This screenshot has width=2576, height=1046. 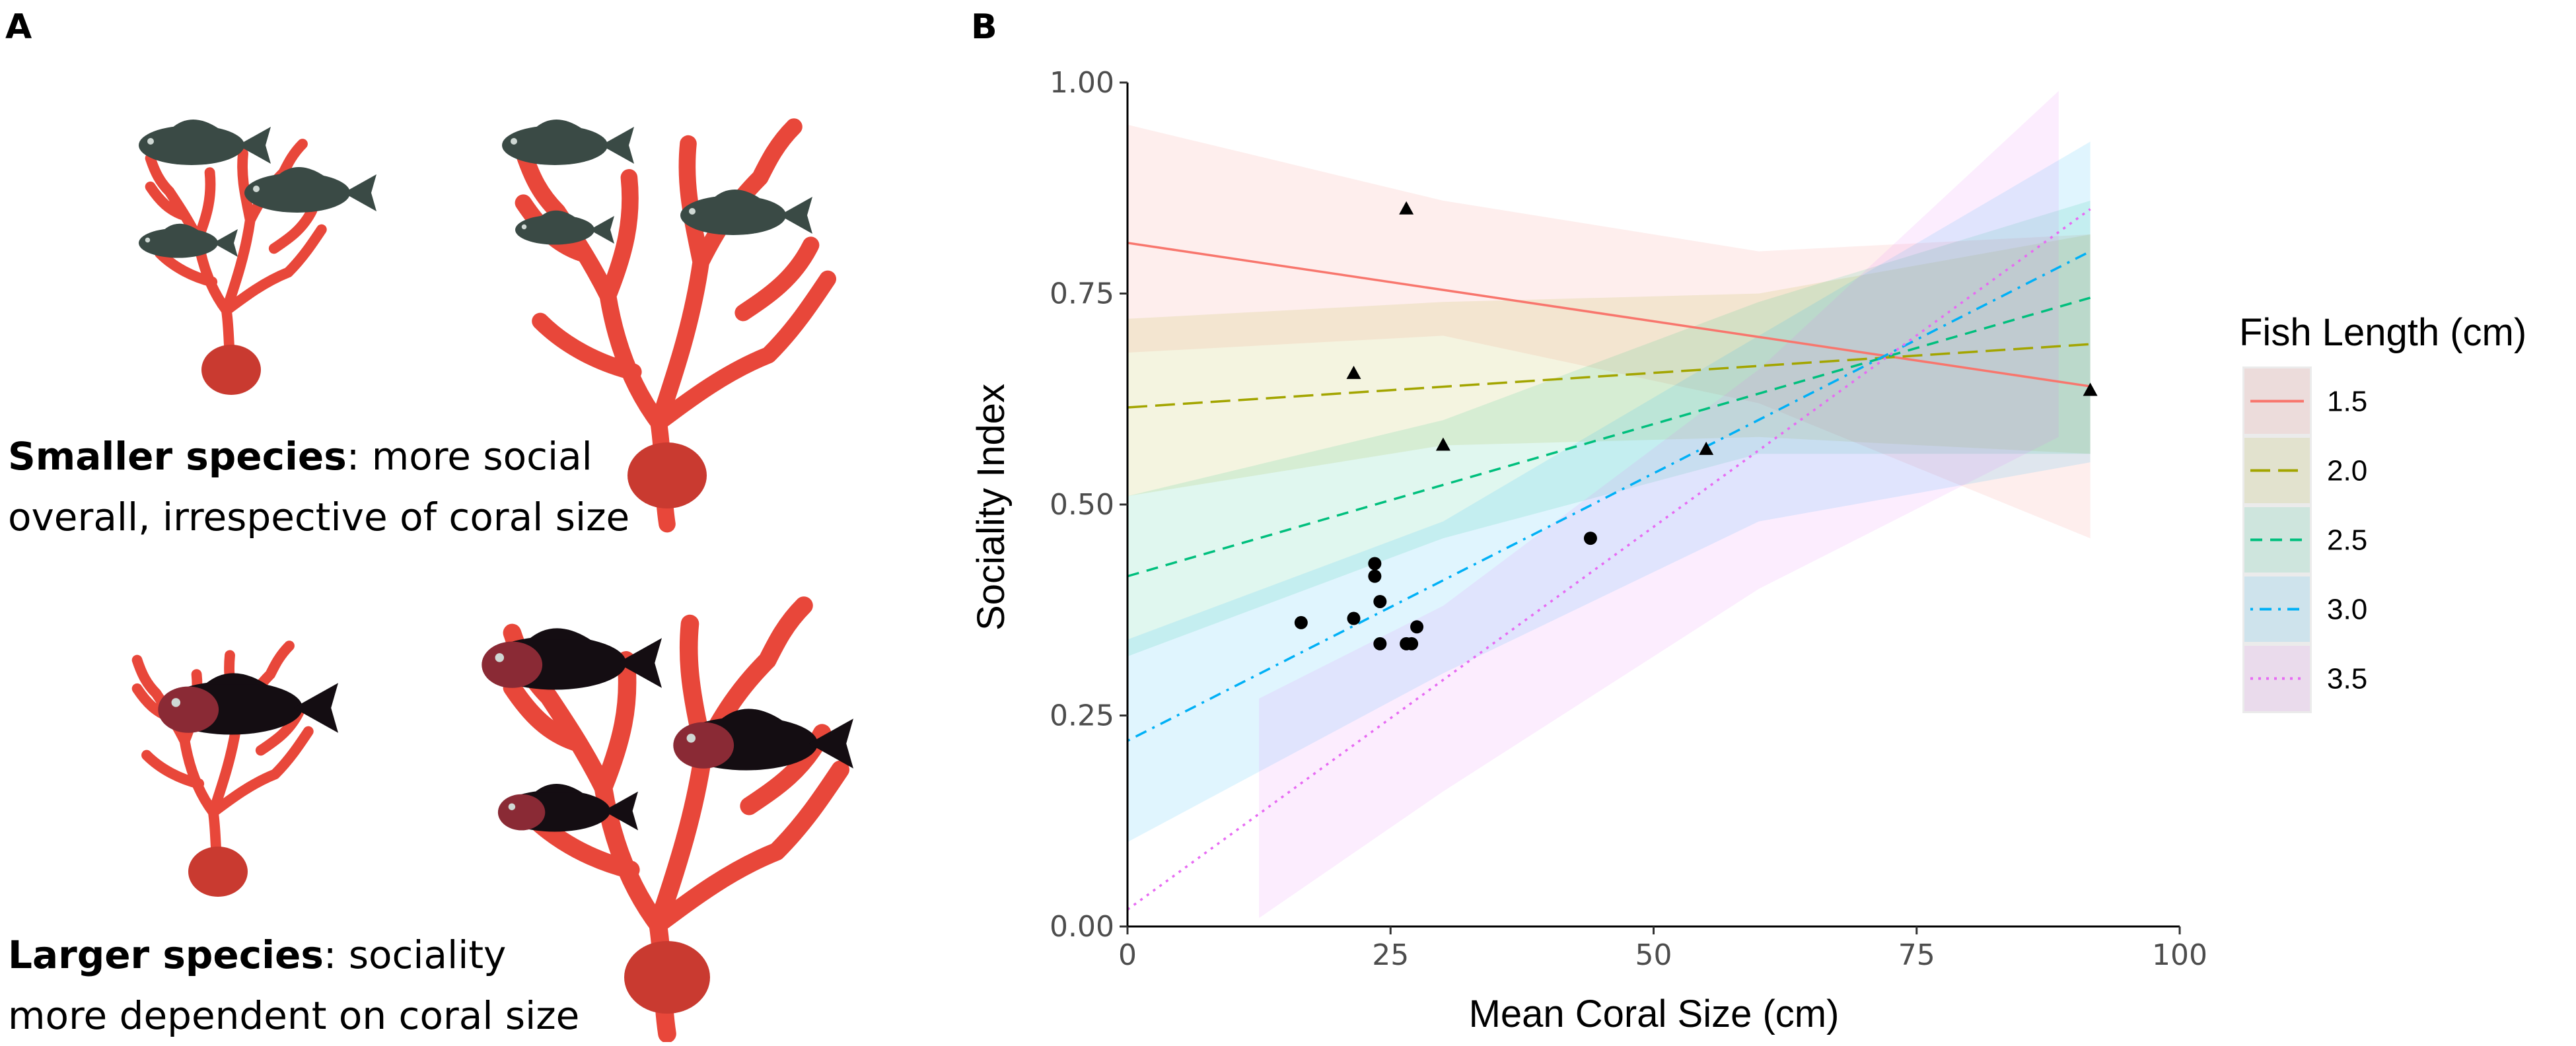 What do you see at coordinates (415, 954) in the screenshot?
I see `large-species-caption-rest: : sociality` at bounding box center [415, 954].